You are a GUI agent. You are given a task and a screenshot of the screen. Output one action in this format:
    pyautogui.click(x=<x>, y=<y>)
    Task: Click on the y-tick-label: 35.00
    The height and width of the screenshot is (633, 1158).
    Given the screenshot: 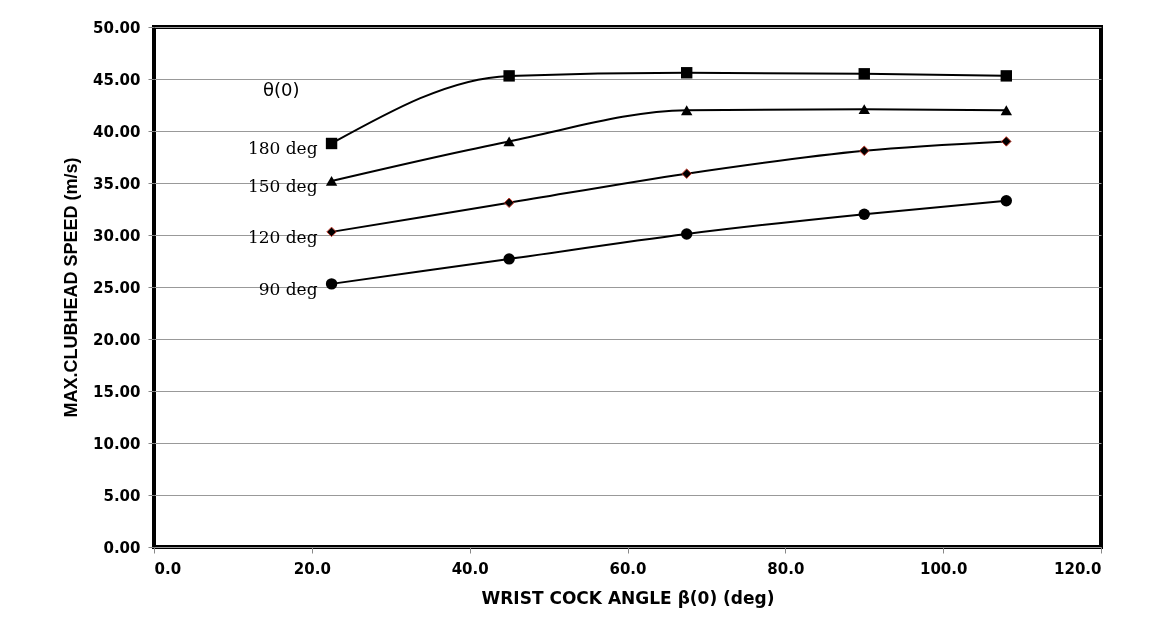 What is the action you would take?
    pyautogui.click(x=117, y=183)
    